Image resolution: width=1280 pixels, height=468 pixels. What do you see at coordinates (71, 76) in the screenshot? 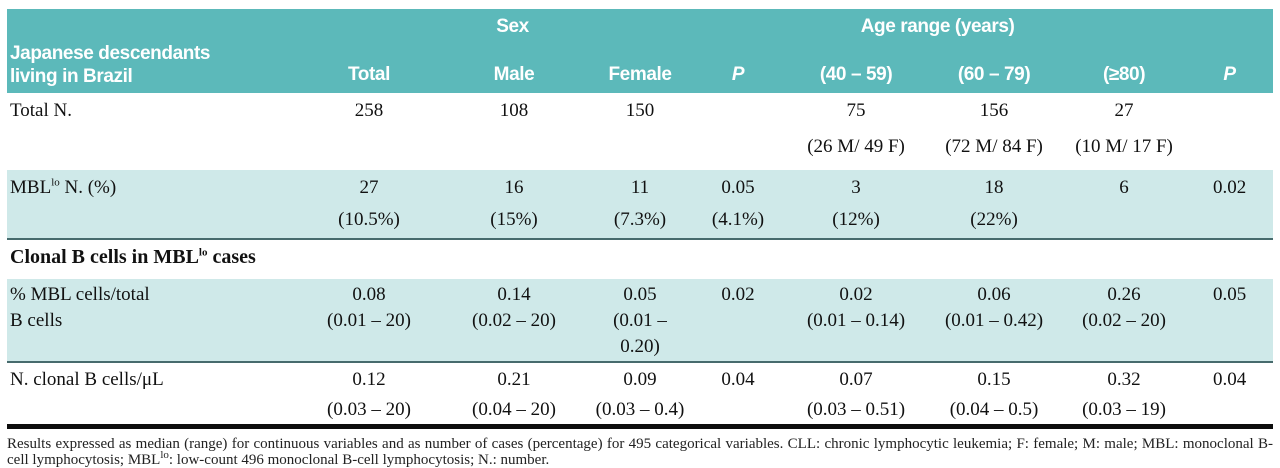
I see `corner-header-line2: living in Brazil` at bounding box center [71, 76].